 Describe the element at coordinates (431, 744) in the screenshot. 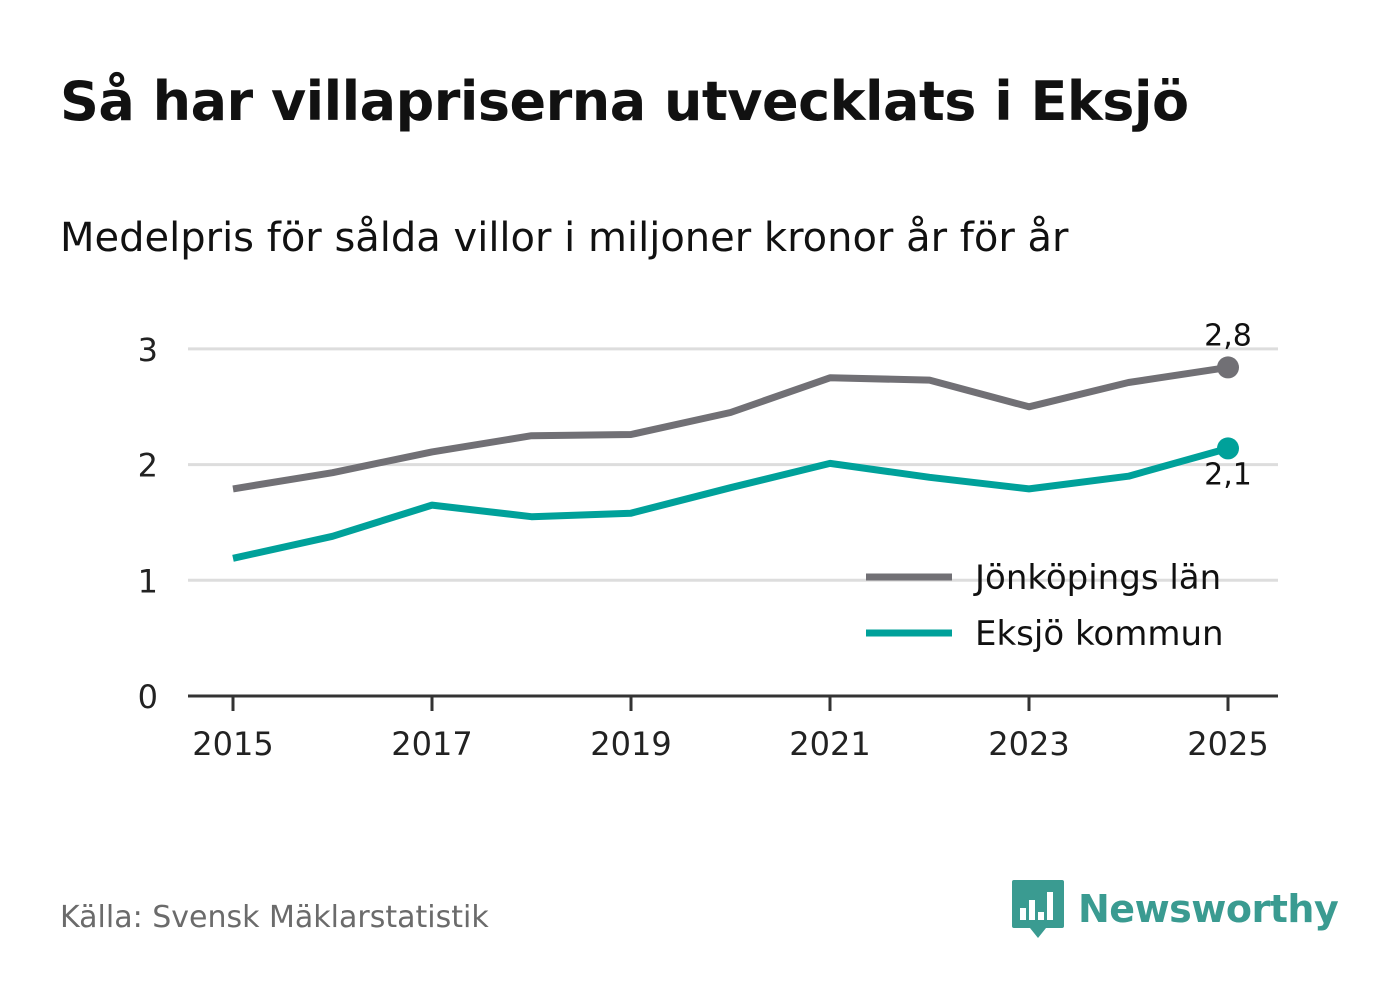

I see `x-tick-label: 2017` at that location.